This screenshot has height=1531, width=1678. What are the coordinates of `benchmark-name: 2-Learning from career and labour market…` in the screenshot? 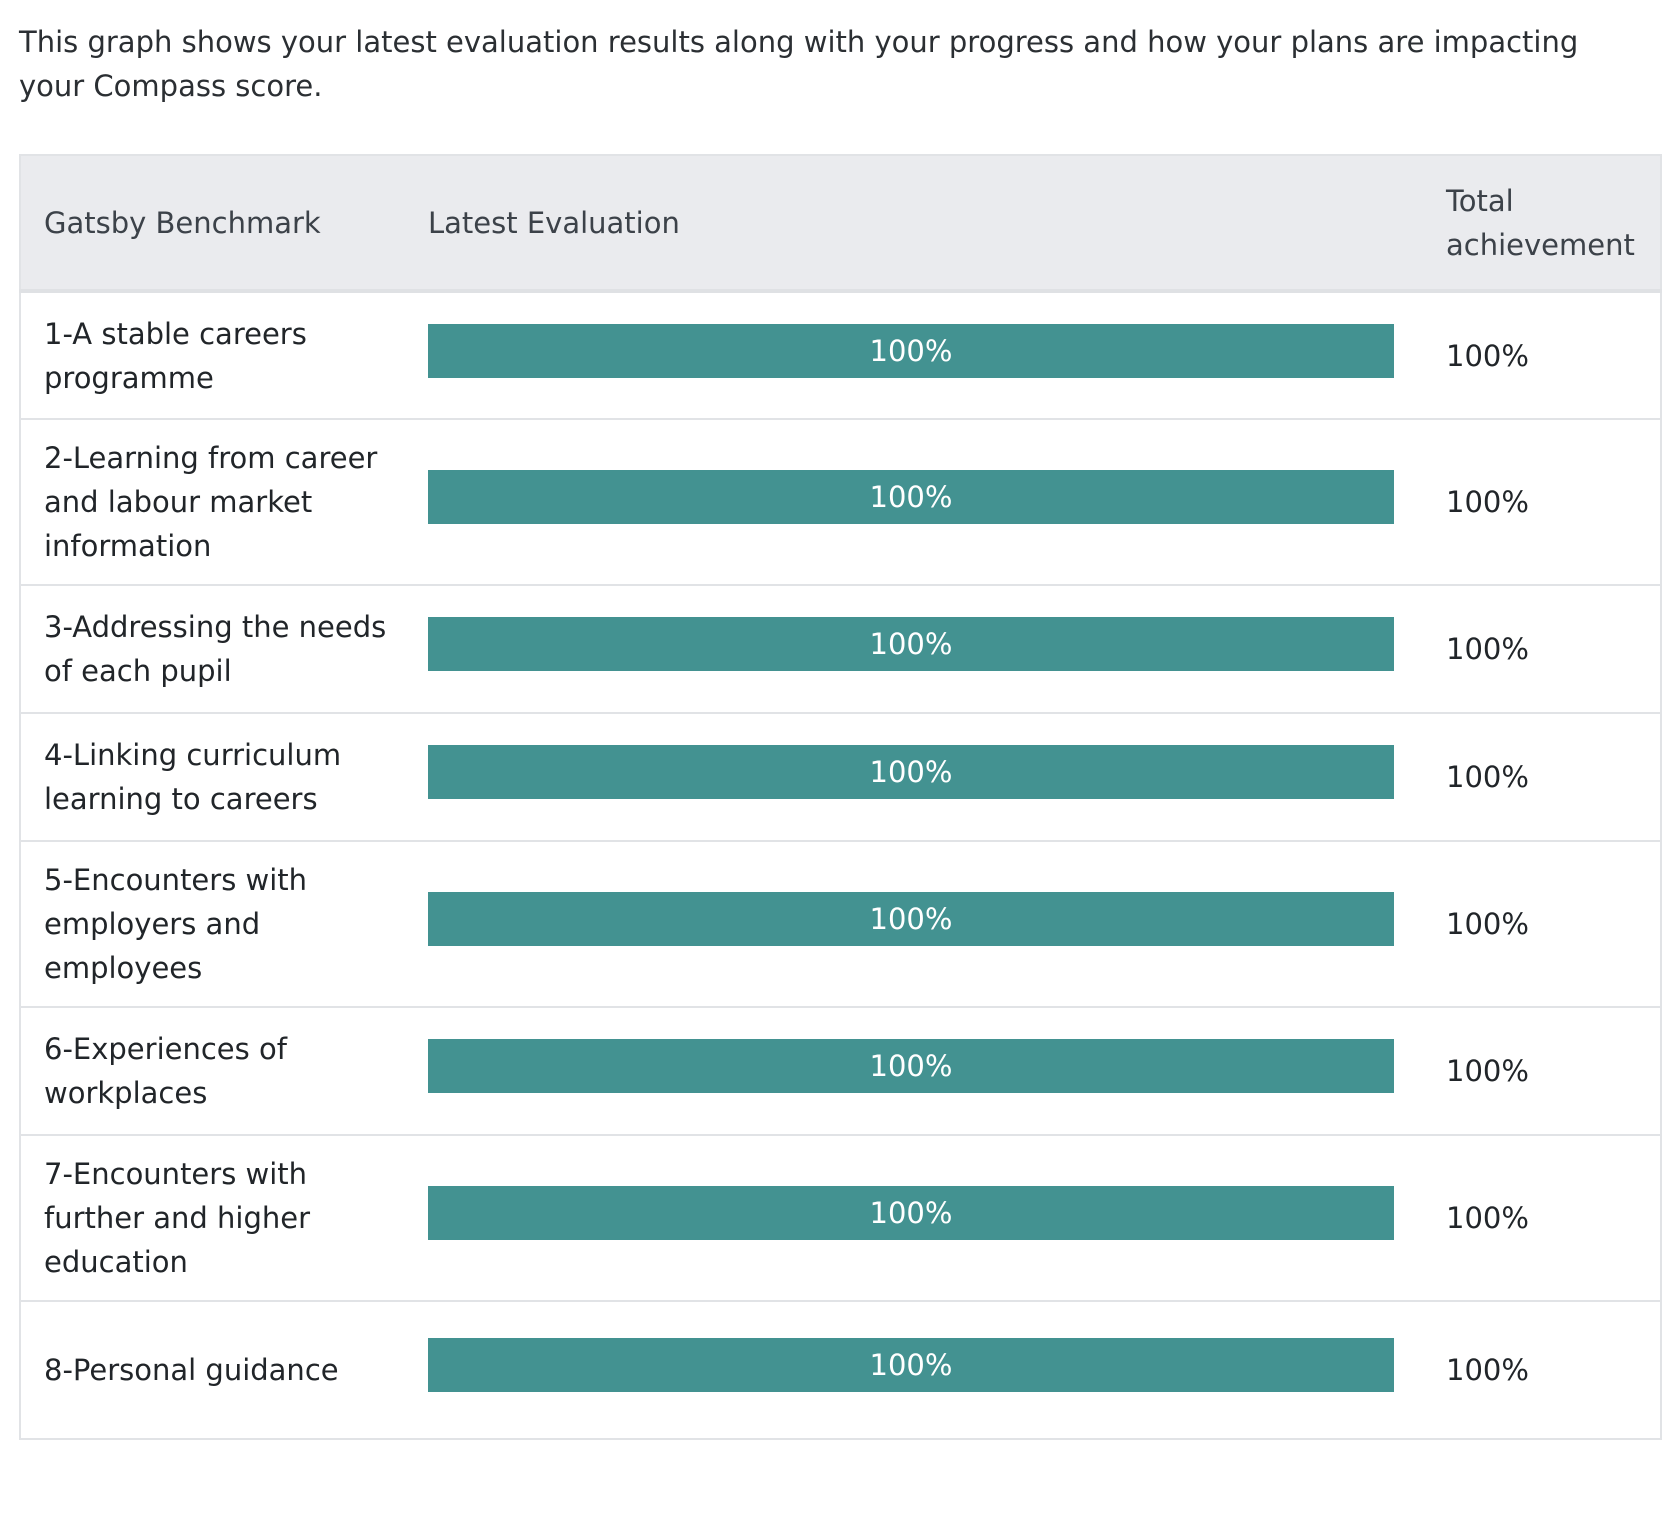 It's located at (211, 502).